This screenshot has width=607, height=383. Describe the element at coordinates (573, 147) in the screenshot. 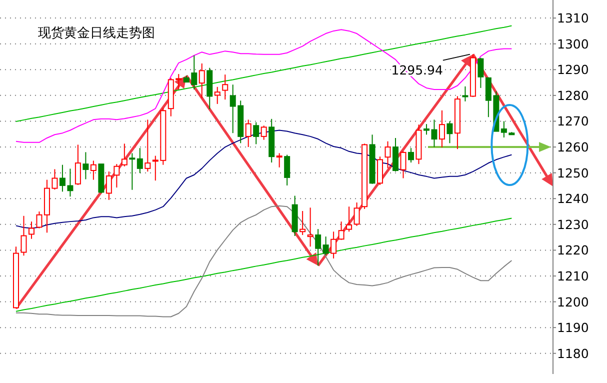

I see `y-tick-label: 1260` at that location.